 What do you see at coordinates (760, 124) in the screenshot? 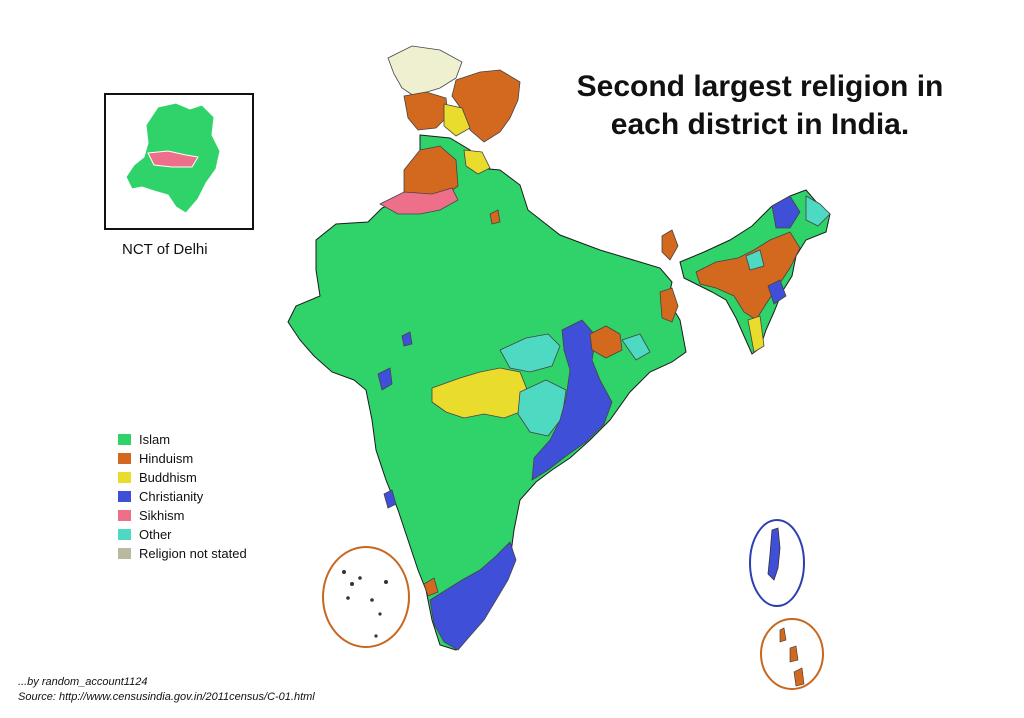
I see `map-title-line-2: each district in India.` at bounding box center [760, 124].